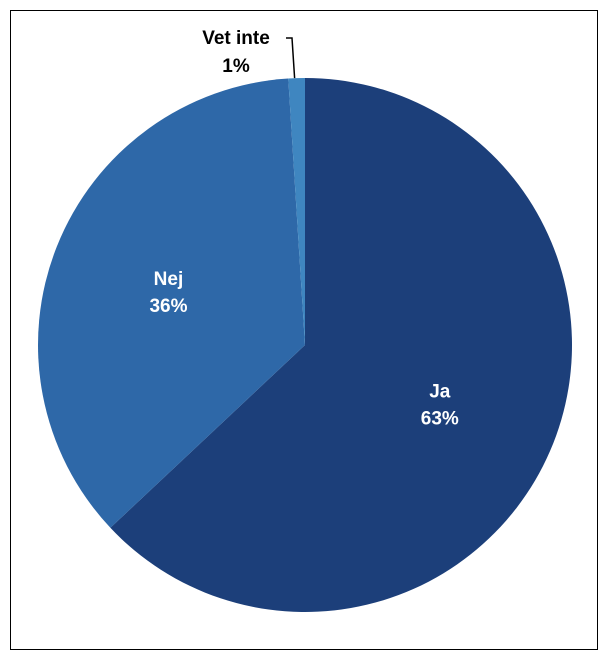  What do you see at coordinates (440, 418) in the screenshot?
I see `slice-value-ja: 63%` at bounding box center [440, 418].